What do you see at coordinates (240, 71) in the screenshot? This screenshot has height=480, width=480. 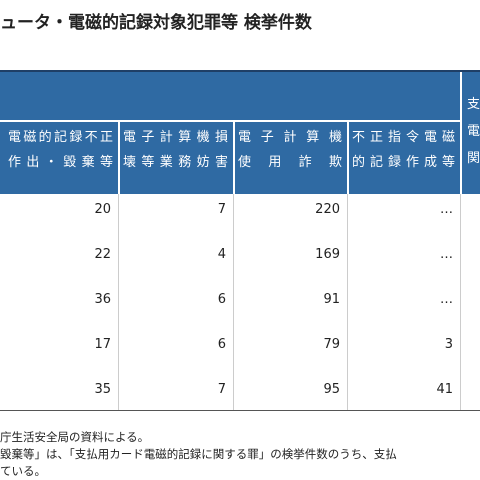 I see `table-top-rule` at bounding box center [240, 71].